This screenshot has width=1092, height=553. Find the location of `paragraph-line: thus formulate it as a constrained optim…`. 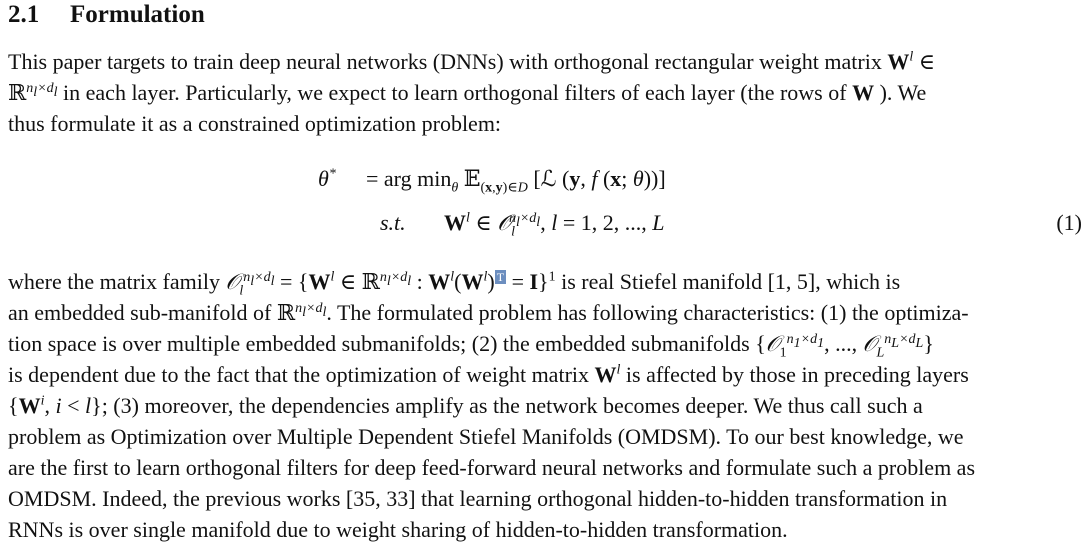

paragraph-line: thus formulate it as a constrained optim… is located at coordinates (255, 123).